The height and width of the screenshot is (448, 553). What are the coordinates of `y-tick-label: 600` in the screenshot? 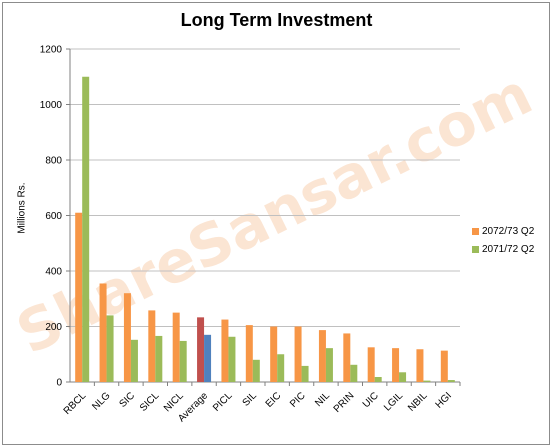 It's located at (53, 216).